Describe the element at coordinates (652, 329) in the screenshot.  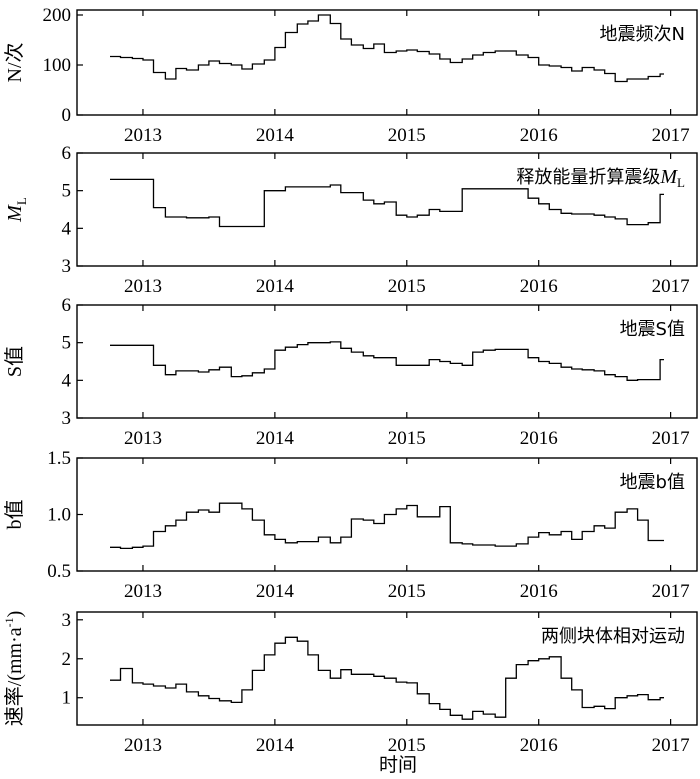
I see `panel-title: 地震S值` at that location.